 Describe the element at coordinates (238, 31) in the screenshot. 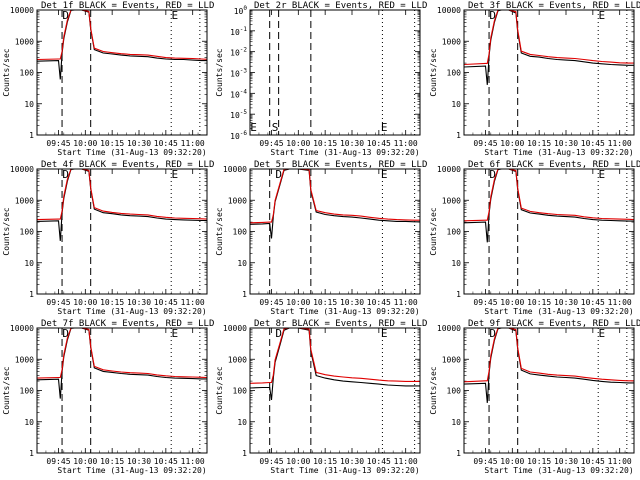

I see `y-tick-label: 10⁻¹` at that location.